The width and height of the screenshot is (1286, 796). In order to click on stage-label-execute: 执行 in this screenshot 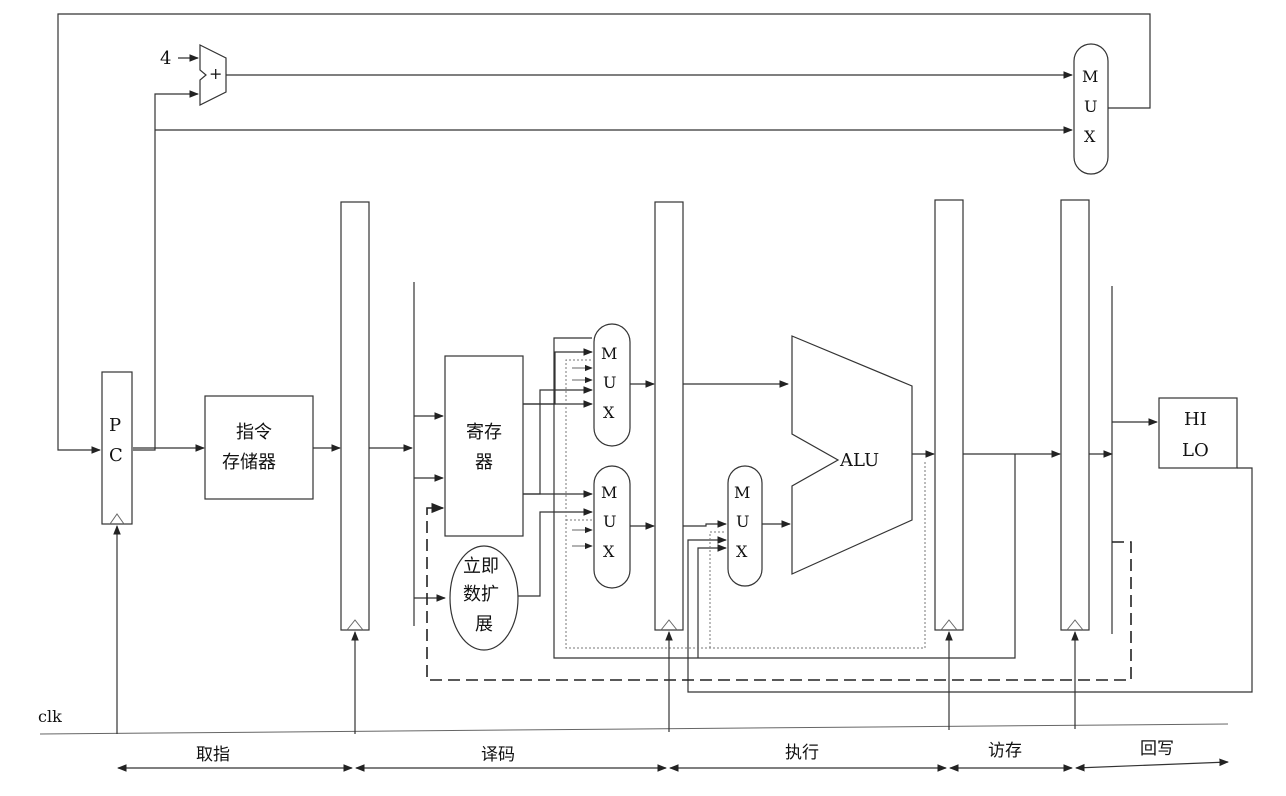, I will do `click(802, 753)`.